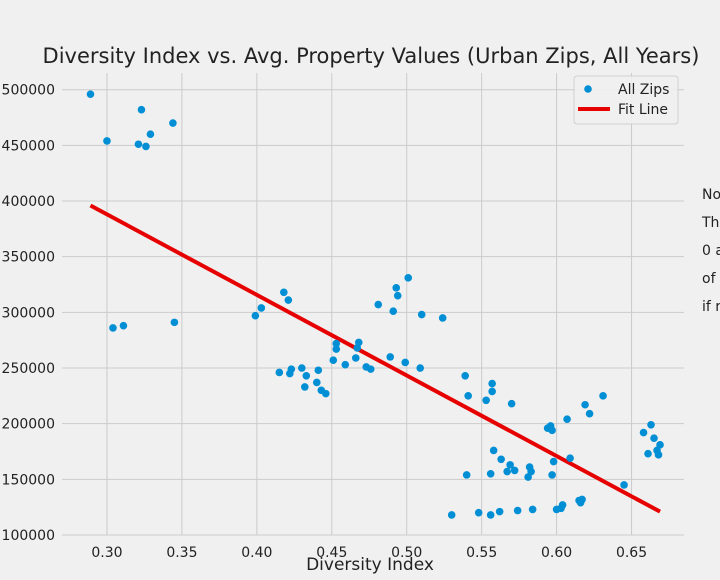 The height and width of the screenshot is (580, 720). What do you see at coordinates (28, 480) in the screenshot?
I see `y-tick-label: 150000` at bounding box center [28, 480].